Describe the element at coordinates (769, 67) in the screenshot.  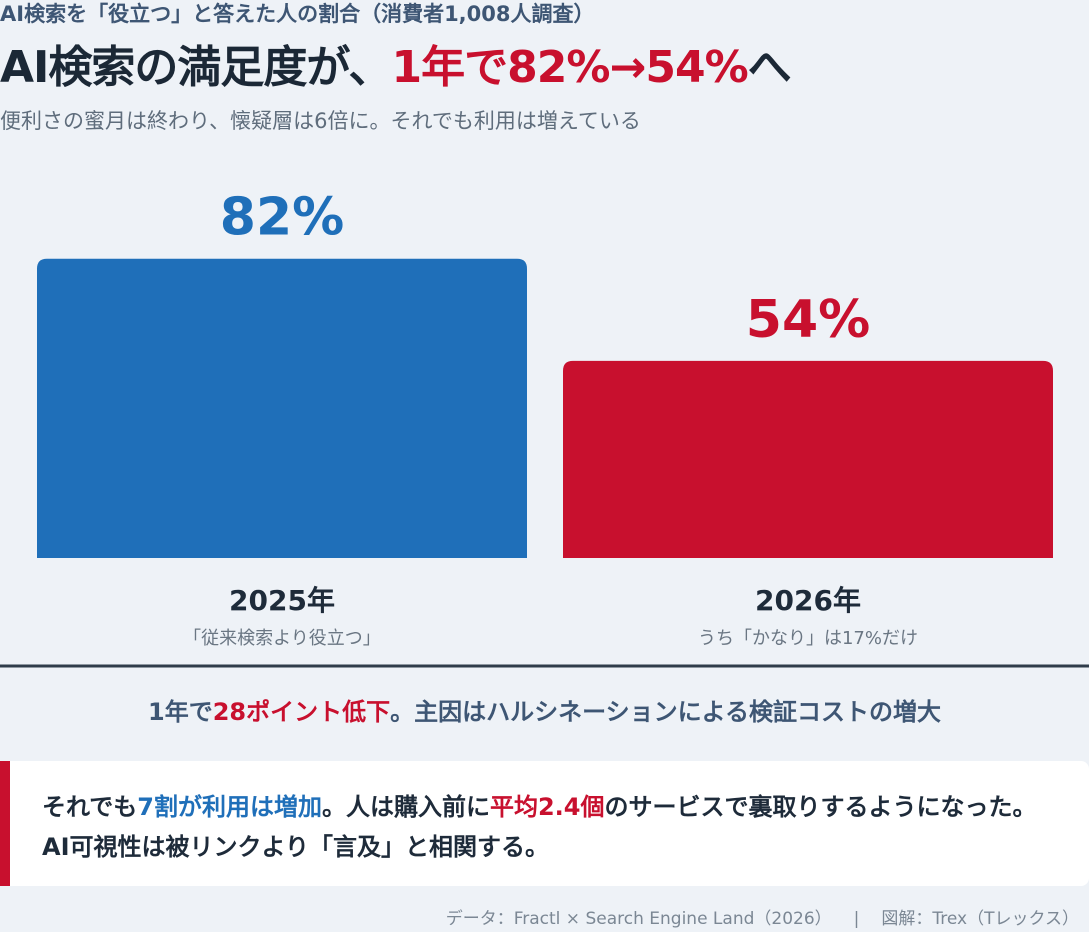
I see `headline-tail: へ` at that location.